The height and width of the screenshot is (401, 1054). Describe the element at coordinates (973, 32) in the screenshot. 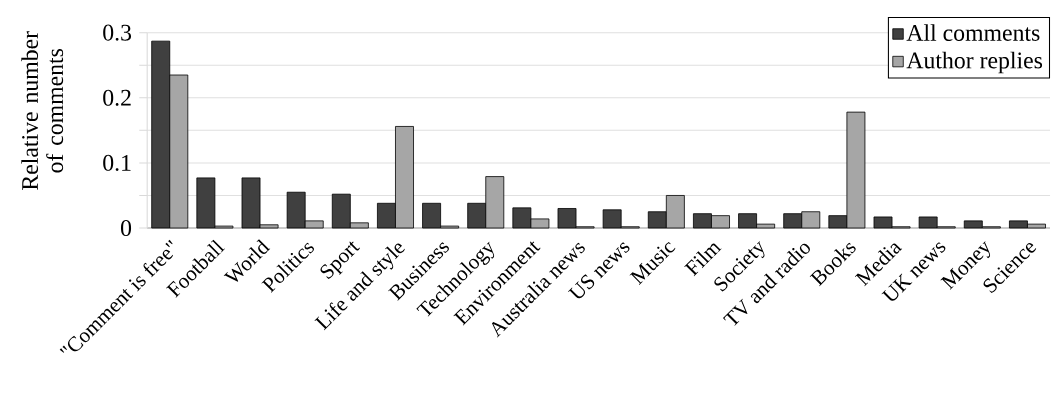

I see `legend-label: All comments` at that location.